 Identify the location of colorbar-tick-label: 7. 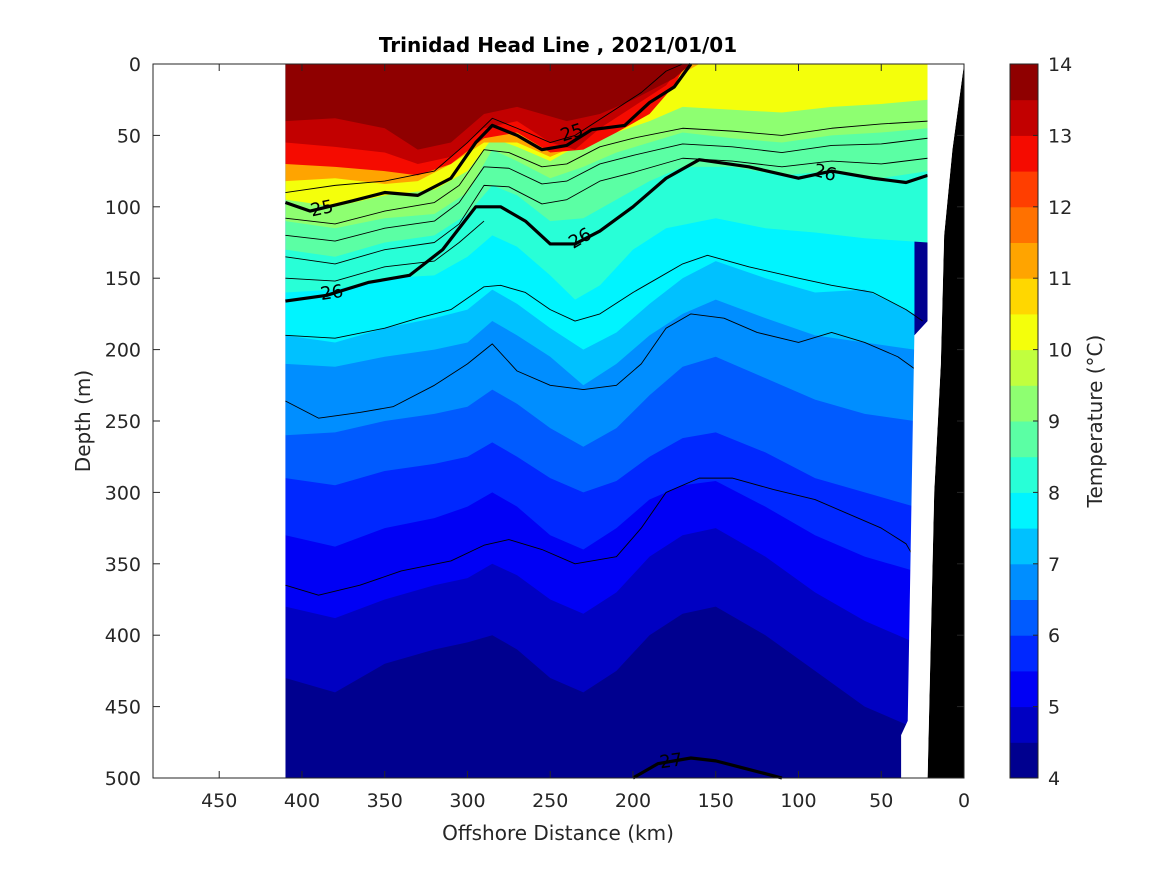
(1054, 565).